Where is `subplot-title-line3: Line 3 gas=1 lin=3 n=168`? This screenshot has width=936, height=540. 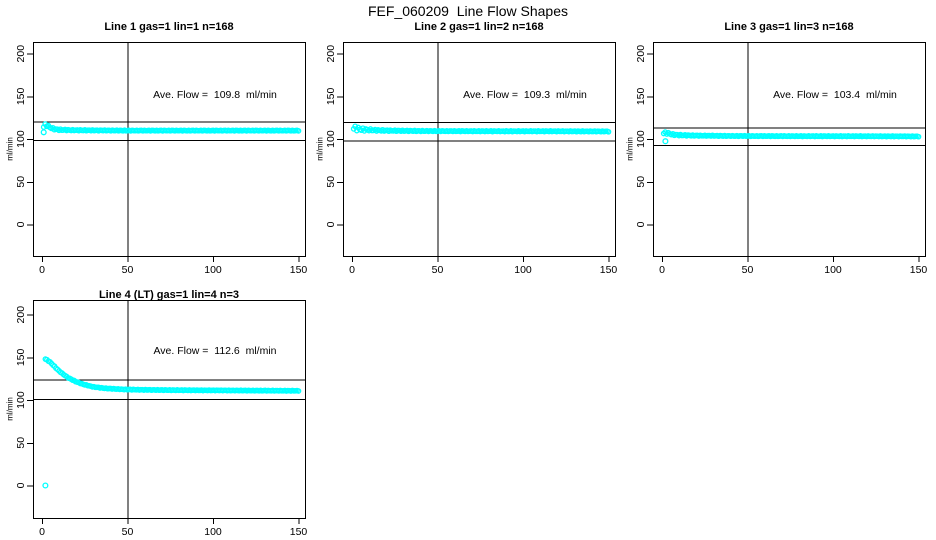
subplot-title-line3: Line 3 gas=1 lin=3 n=168 is located at coordinates (789, 27).